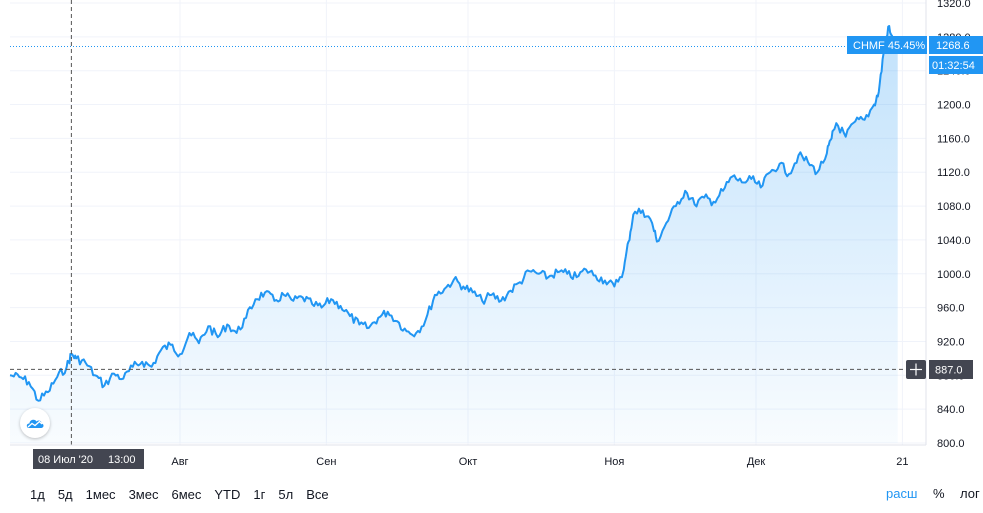 The image size is (983, 513). Describe the element at coordinates (954, 275) in the screenshot. I see `y-tick-label: 1000.0` at that location.